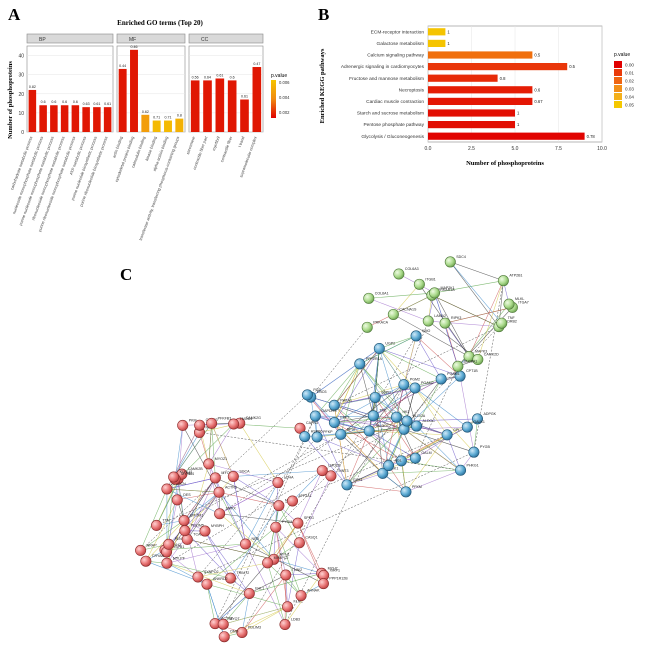 The width and height of the screenshot is (650, 666). I want to click on go-bar-value-label: 0.6, so click(53, 102).